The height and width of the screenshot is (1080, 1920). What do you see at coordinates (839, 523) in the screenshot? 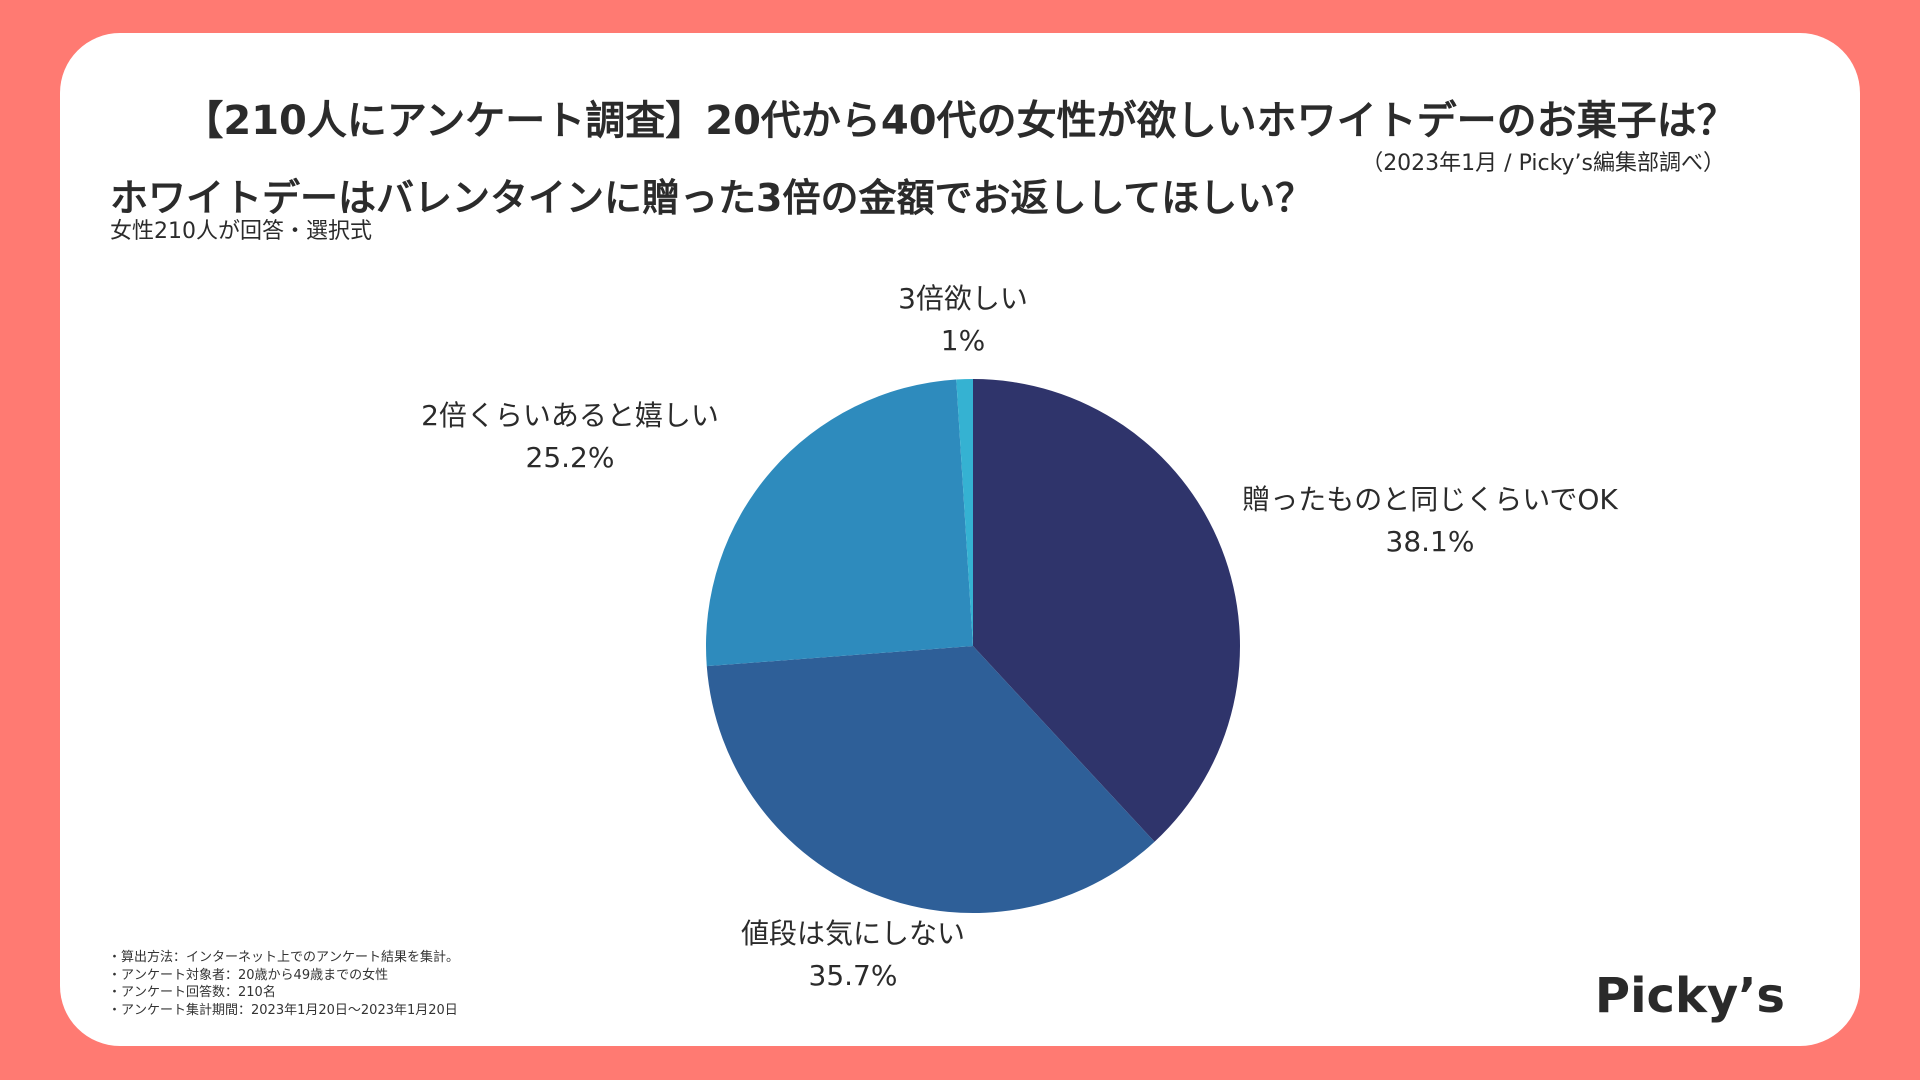
I see `pie-slice-double` at bounding box center [839, 523].